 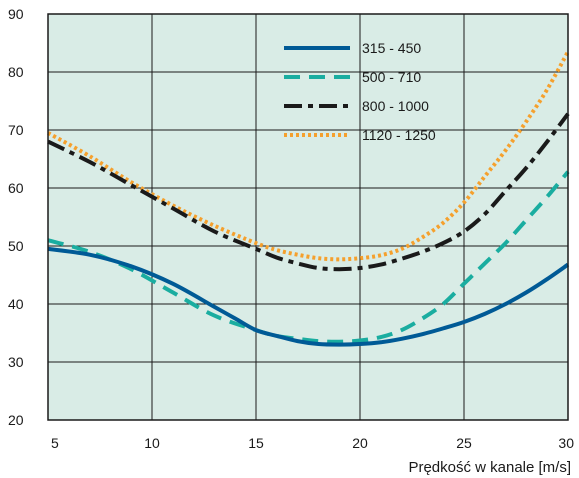 What do you see at coordinates (16, 304) in the screenshot?
I see `y-tick-label: 40` at bounding box center [16, 304].